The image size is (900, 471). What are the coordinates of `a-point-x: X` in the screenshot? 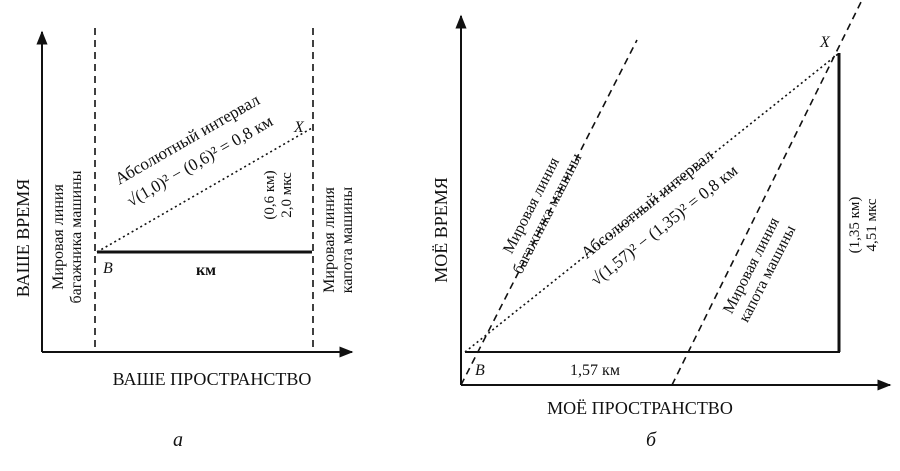 It's located at (299, 127).